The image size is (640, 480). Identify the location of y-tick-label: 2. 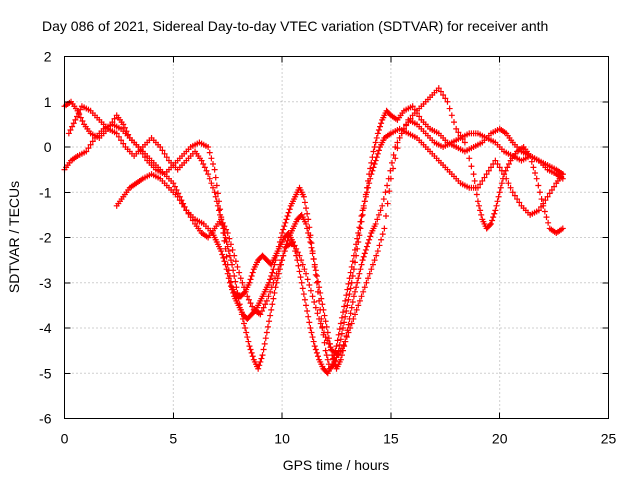
(48, 57).